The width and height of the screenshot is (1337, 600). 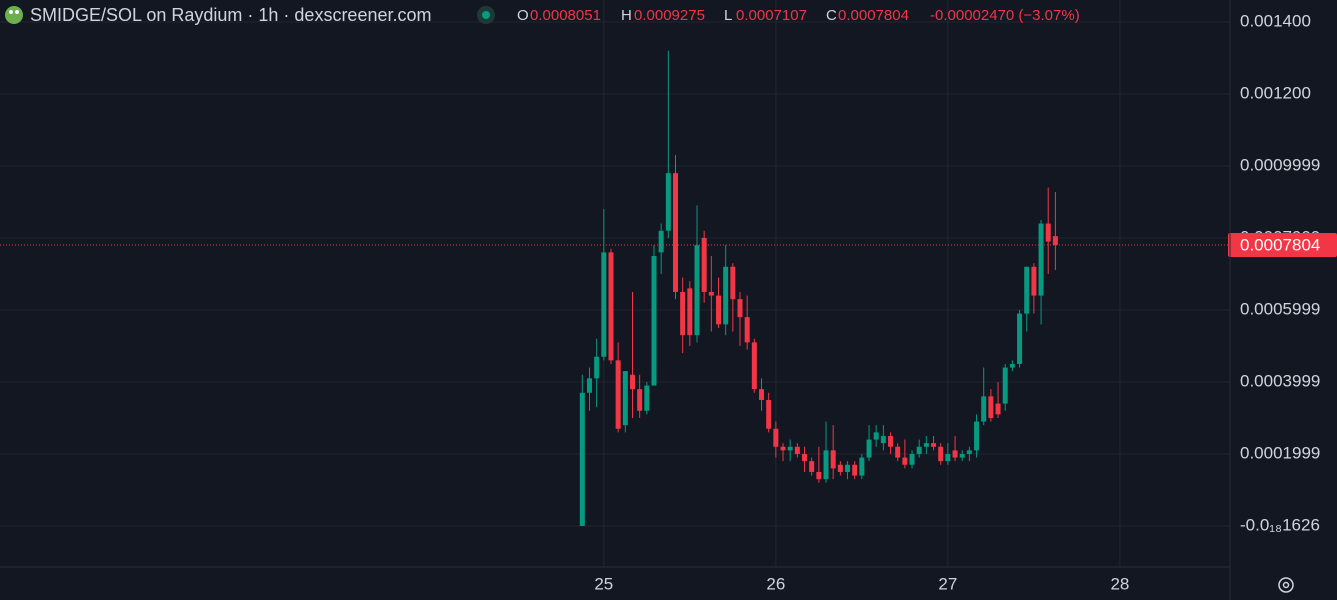 I want to click on last-price-label: 0.0007804, so click(x=1280, y=245).